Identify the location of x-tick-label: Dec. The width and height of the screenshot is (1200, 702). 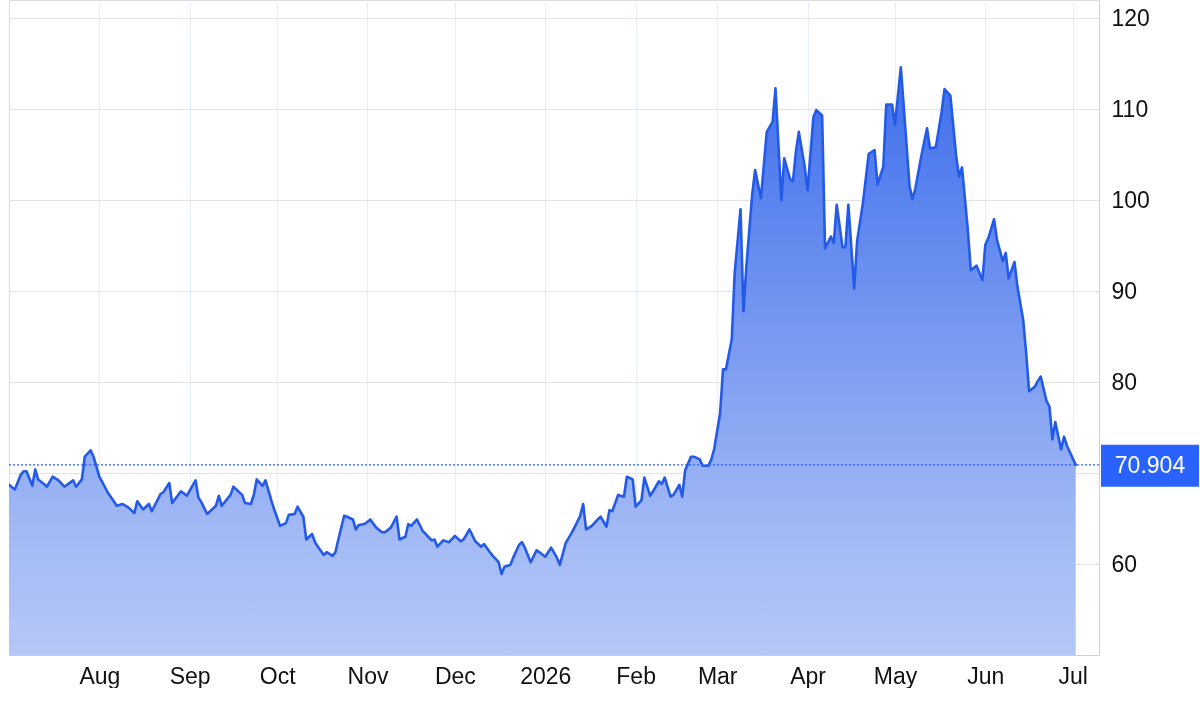
(455, 675).